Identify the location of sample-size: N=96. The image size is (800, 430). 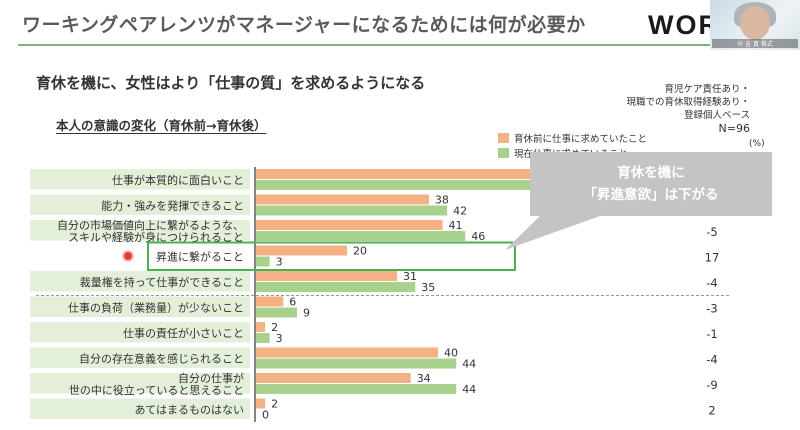
(734, 128).